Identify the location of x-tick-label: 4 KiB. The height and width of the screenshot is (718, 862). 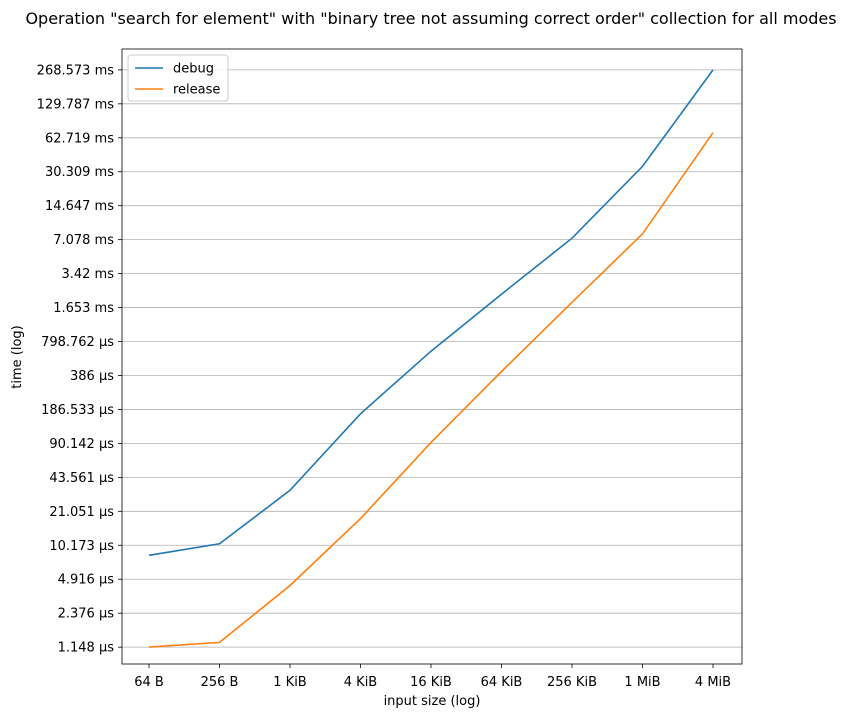
(360, 682).